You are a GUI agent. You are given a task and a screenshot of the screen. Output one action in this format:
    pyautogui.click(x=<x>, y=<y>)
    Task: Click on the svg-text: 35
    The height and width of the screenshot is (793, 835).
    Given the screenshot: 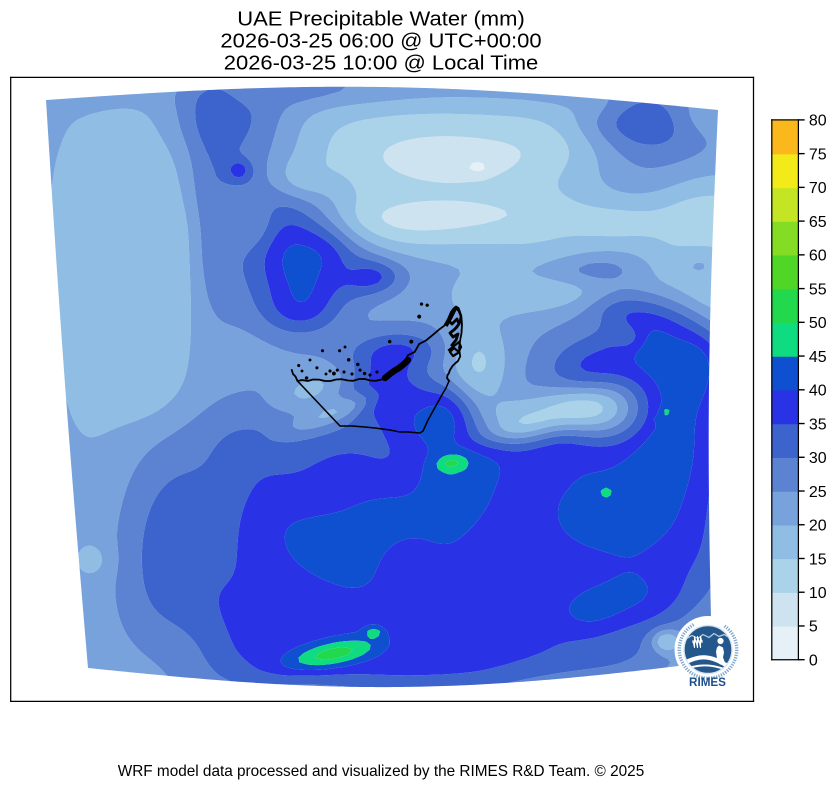 What is the action you would take?
    pyautogui.click(x=818, y=424)
    